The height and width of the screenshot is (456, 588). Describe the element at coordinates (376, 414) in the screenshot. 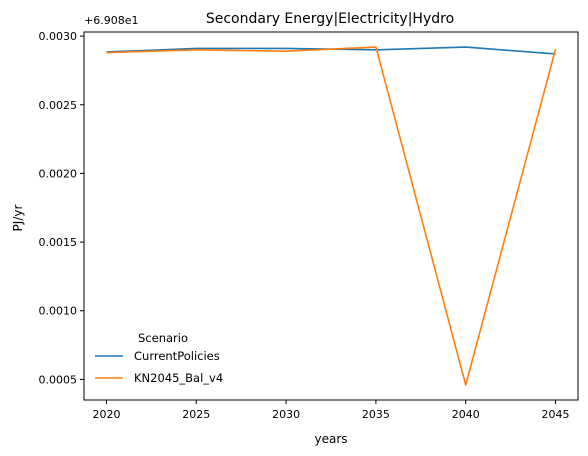

I see `x-tick-label: 2035` at that location.